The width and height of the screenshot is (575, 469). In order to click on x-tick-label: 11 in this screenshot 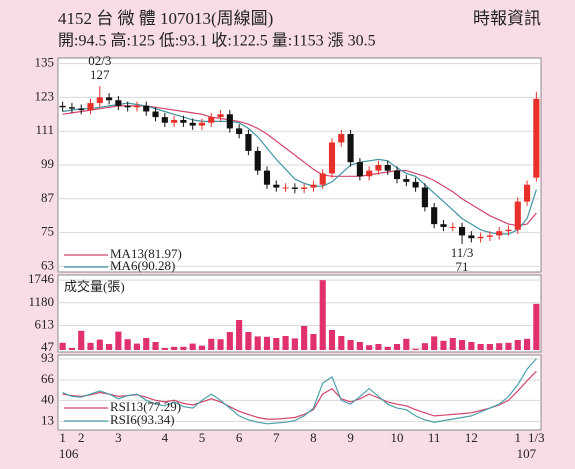, I will do `click(434, 437)`.